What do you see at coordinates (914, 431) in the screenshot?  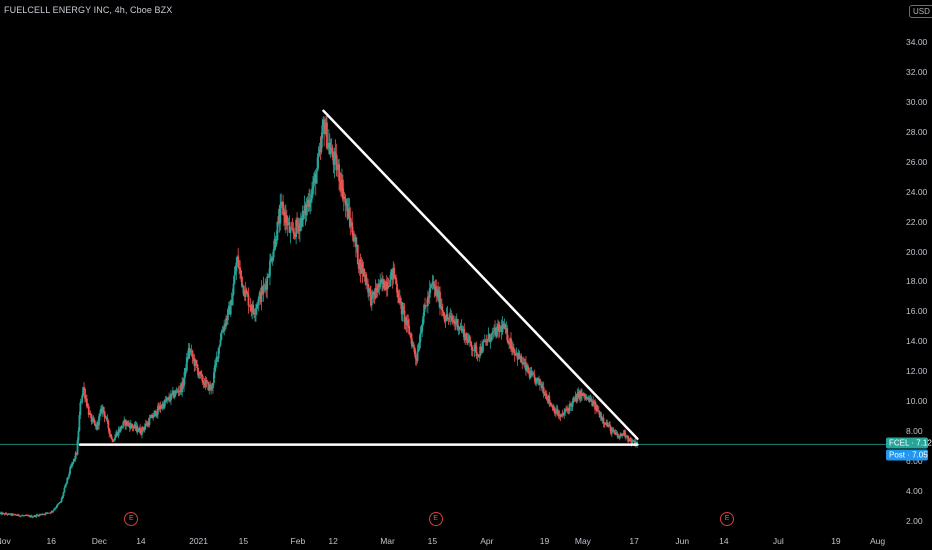 I see `y-tick-label: 8.00` at bounding box center [914, 431].